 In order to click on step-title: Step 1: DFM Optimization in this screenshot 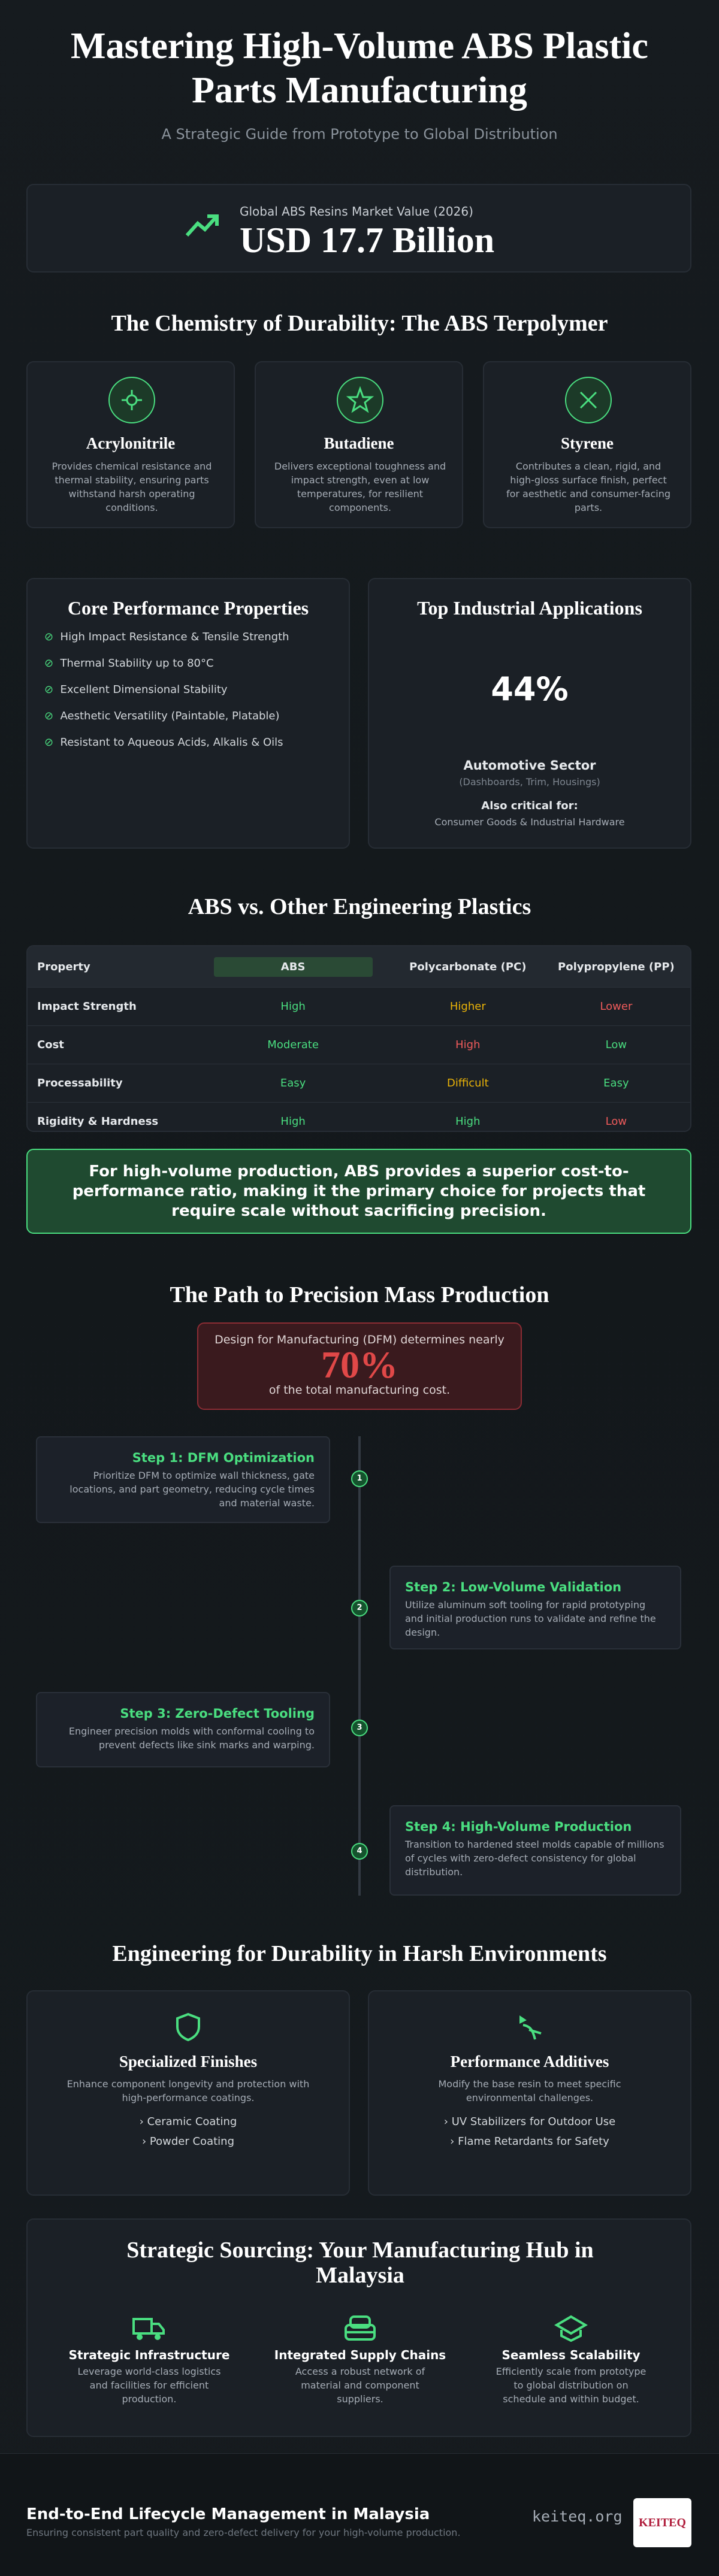, I will do `click(223, 1458)`.